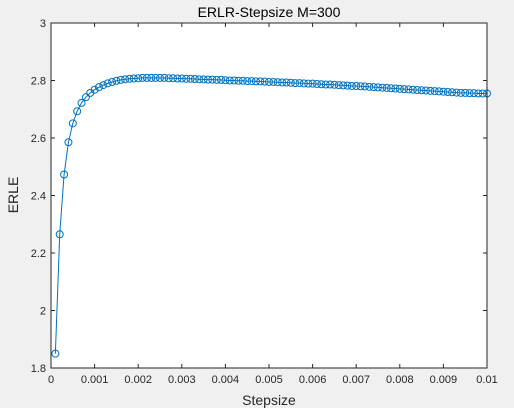 This screenshot has width=514, height=408. I want to click on y-tick-label: 1.8, so click(38, 369).